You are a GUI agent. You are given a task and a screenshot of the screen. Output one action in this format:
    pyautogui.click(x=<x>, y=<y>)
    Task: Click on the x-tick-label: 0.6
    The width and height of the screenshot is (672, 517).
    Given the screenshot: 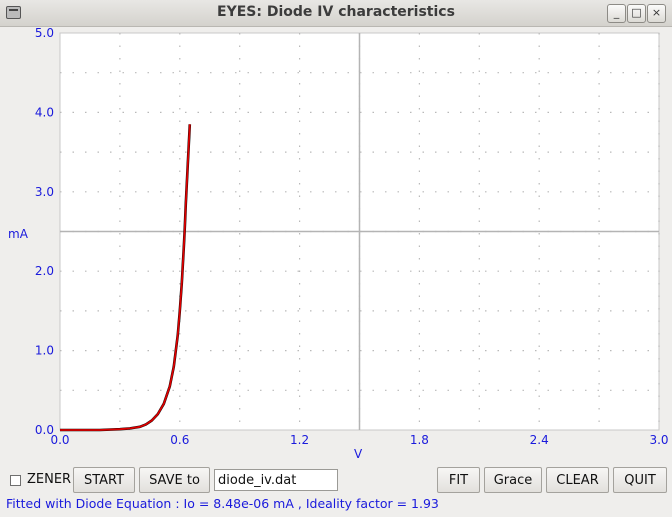 What is the action you would take?
    pyautogui.click(x=179, y=440)
    